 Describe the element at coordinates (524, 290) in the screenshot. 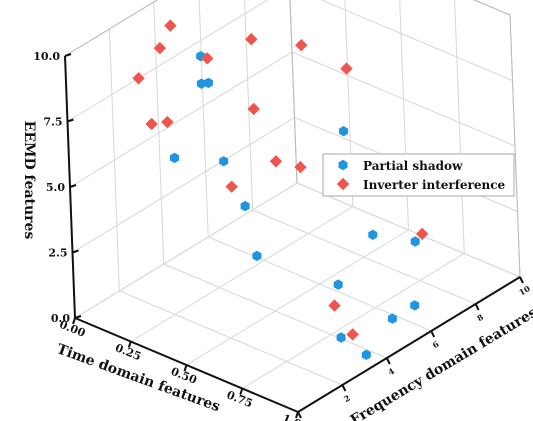

I see `y-tick-label: 10` at that location.